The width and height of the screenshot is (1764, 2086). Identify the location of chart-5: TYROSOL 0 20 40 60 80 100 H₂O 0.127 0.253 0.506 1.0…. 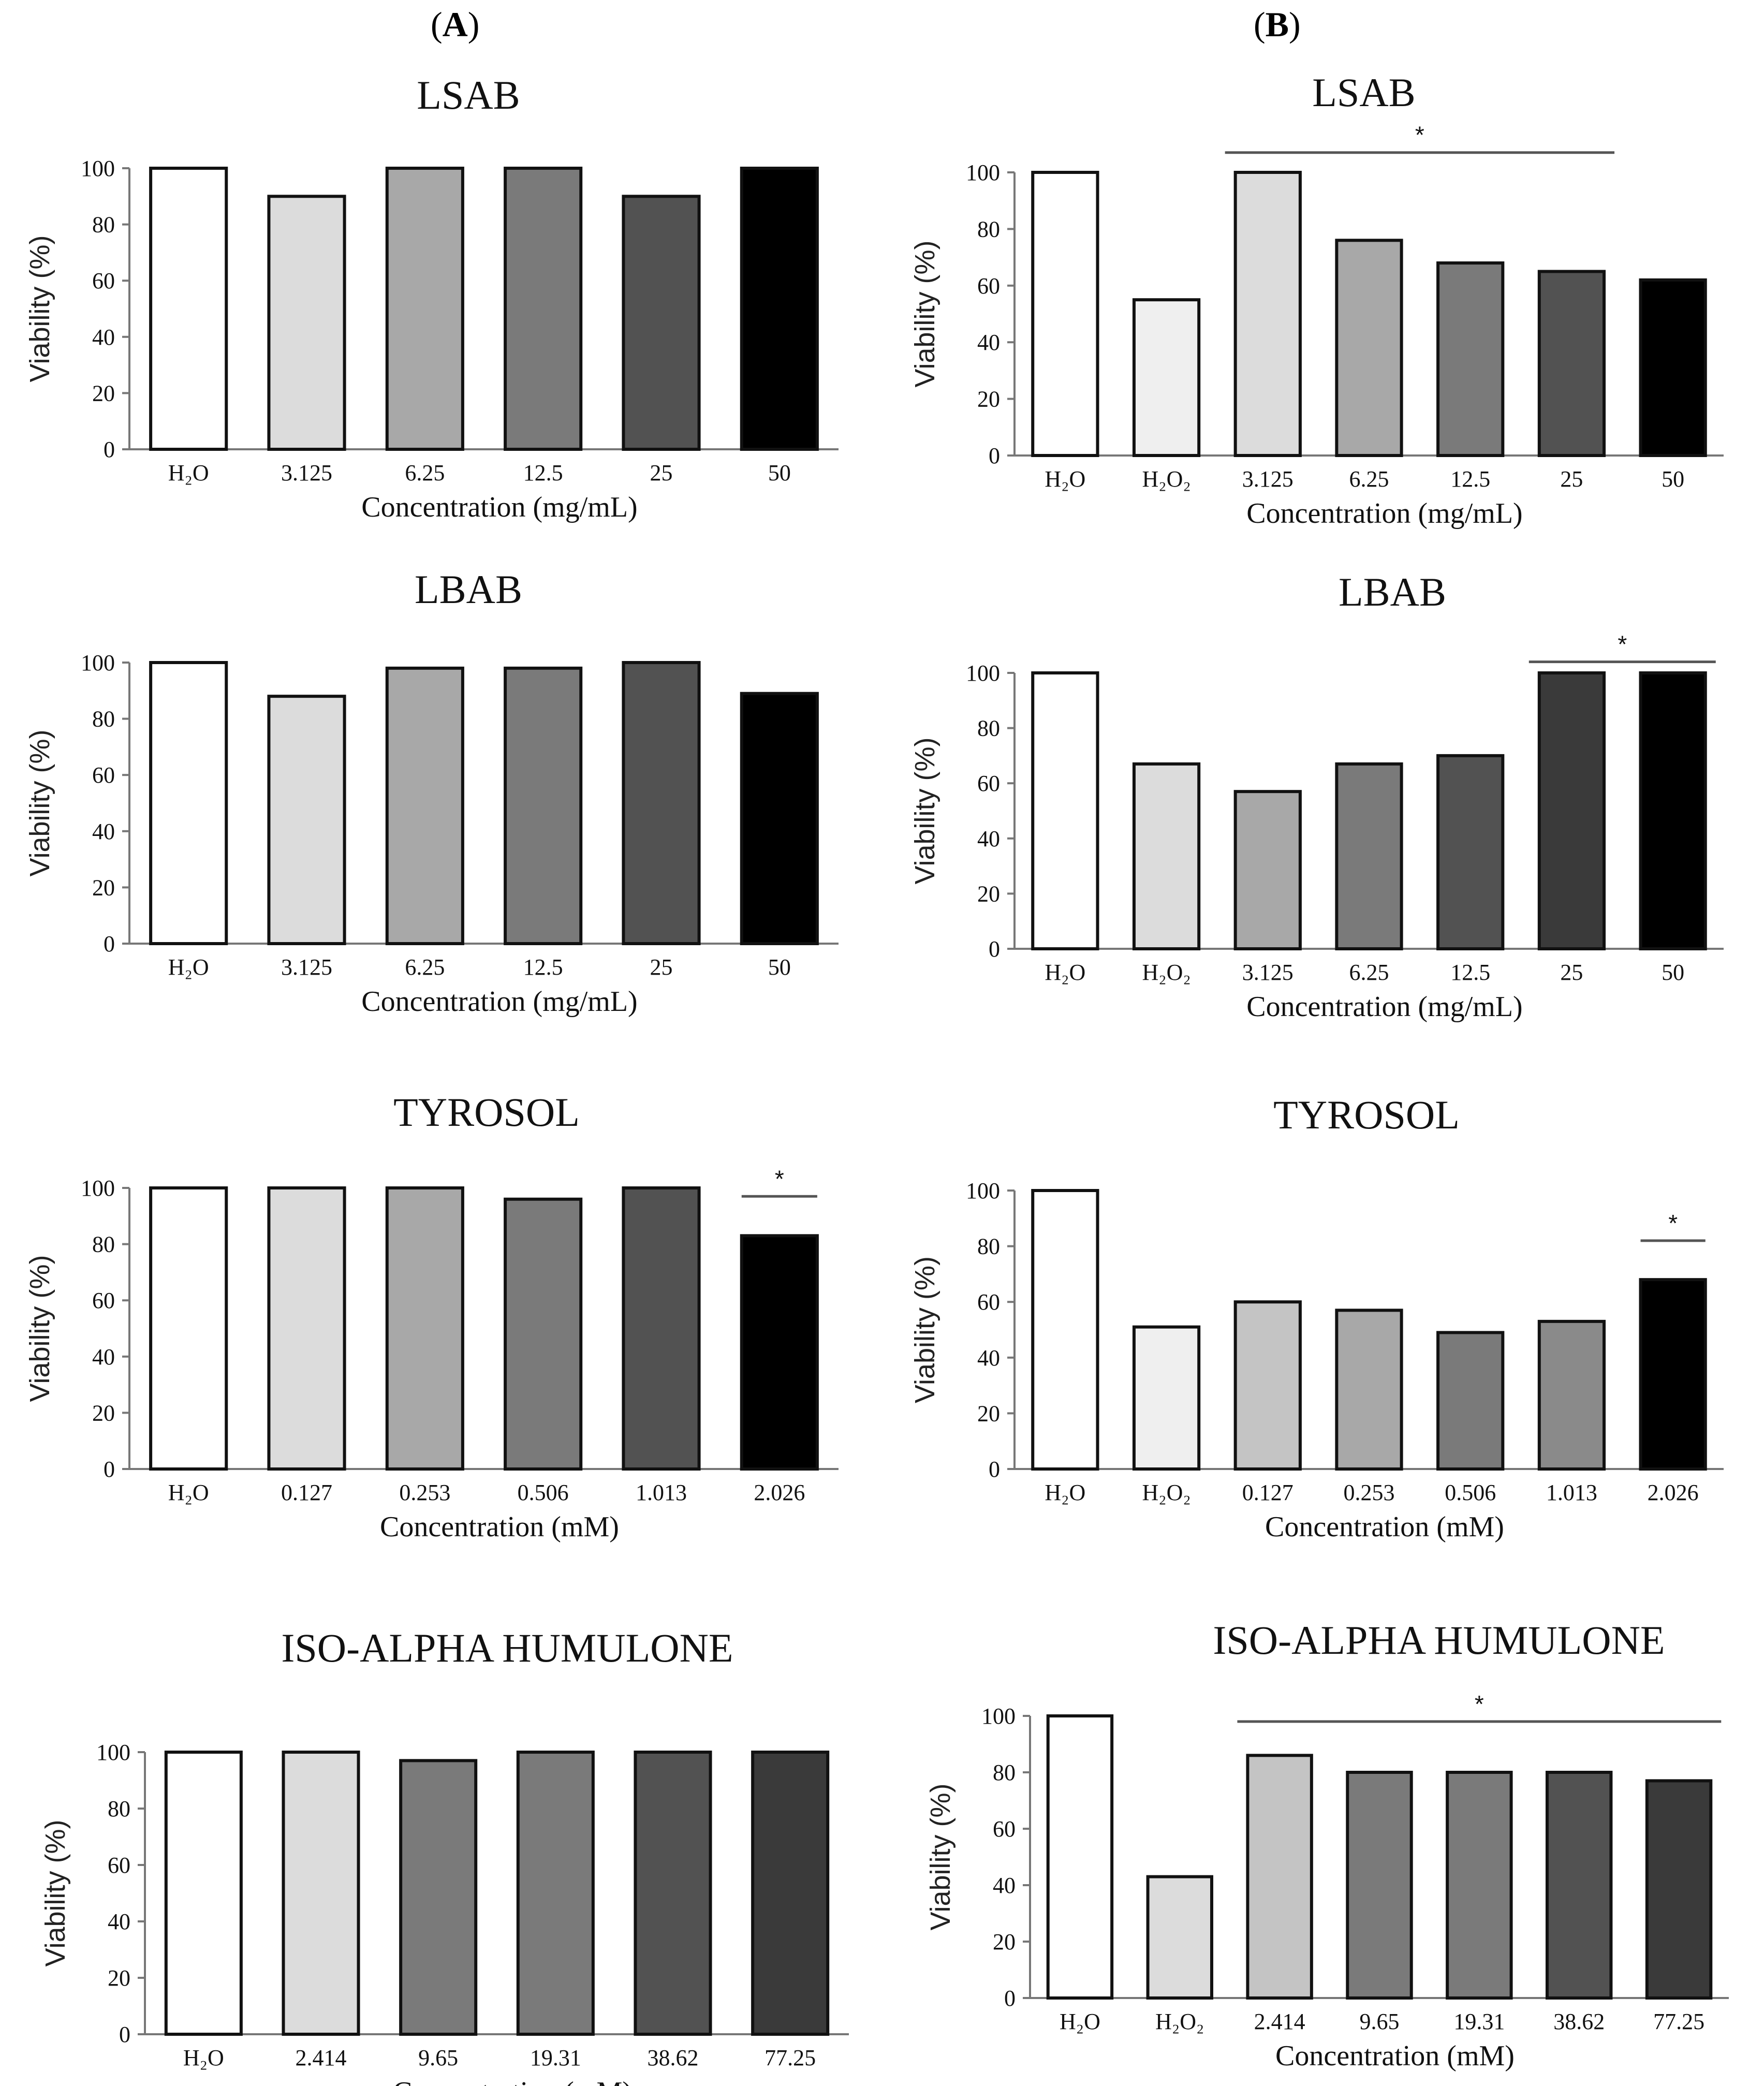
(431, 1316).